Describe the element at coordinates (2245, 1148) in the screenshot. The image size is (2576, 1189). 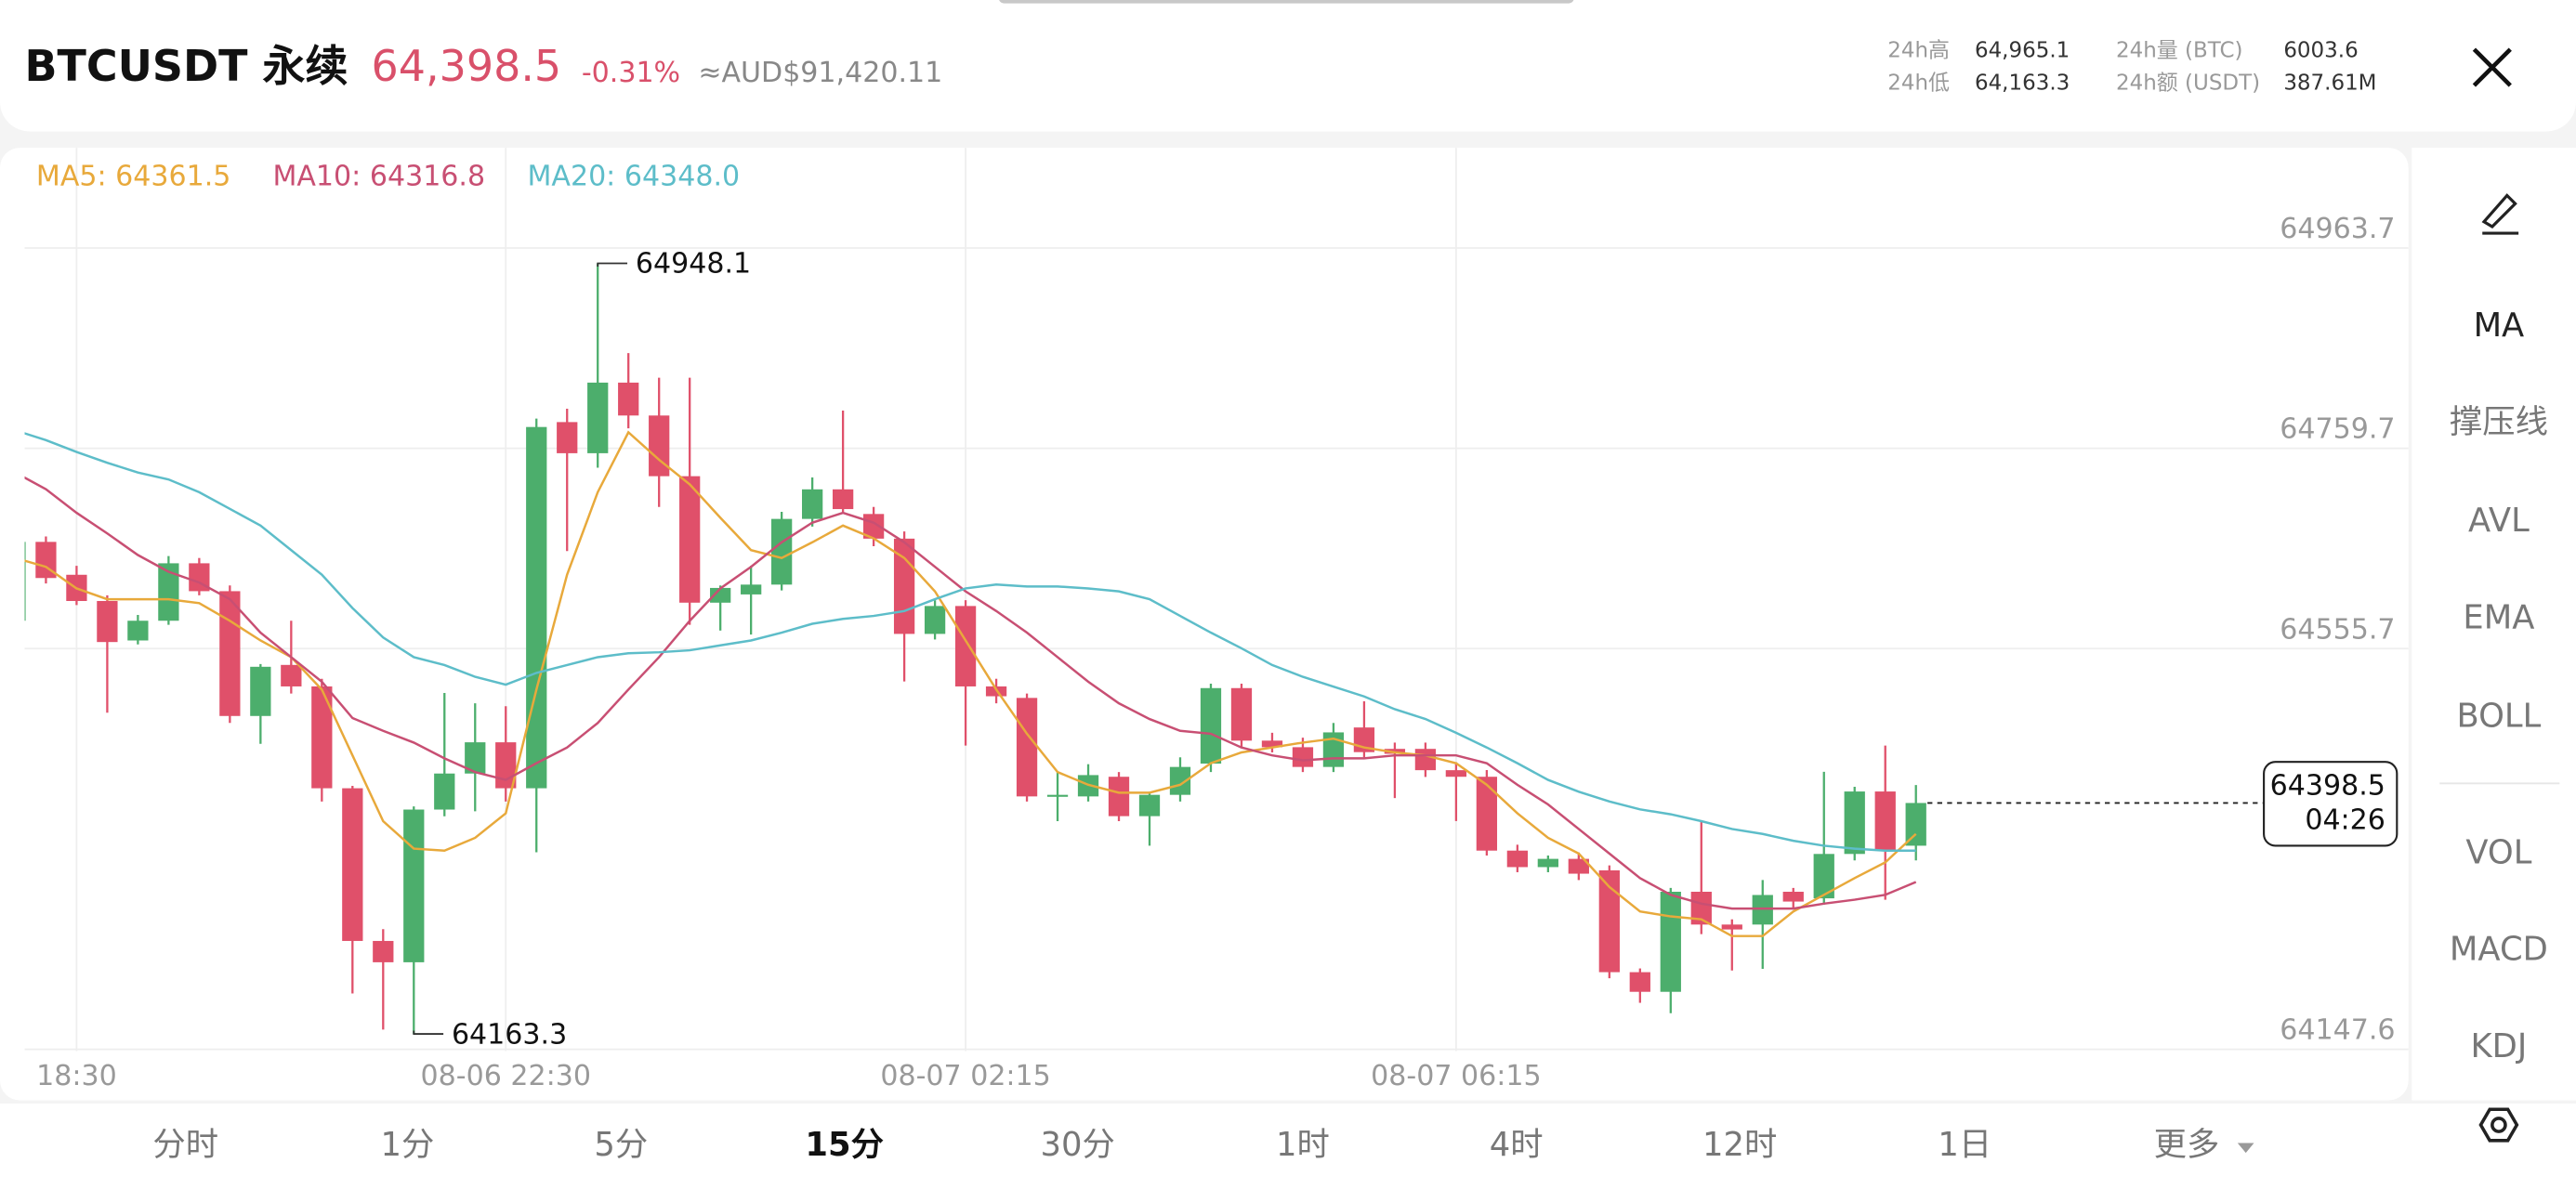
I see `more-caret` at that location.